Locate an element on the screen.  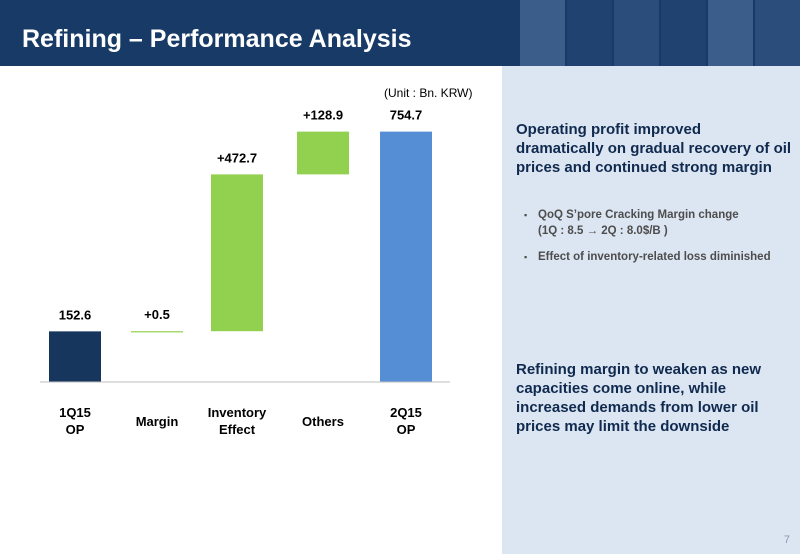
data-label: 754.7 is located at coordinates (406, 115).